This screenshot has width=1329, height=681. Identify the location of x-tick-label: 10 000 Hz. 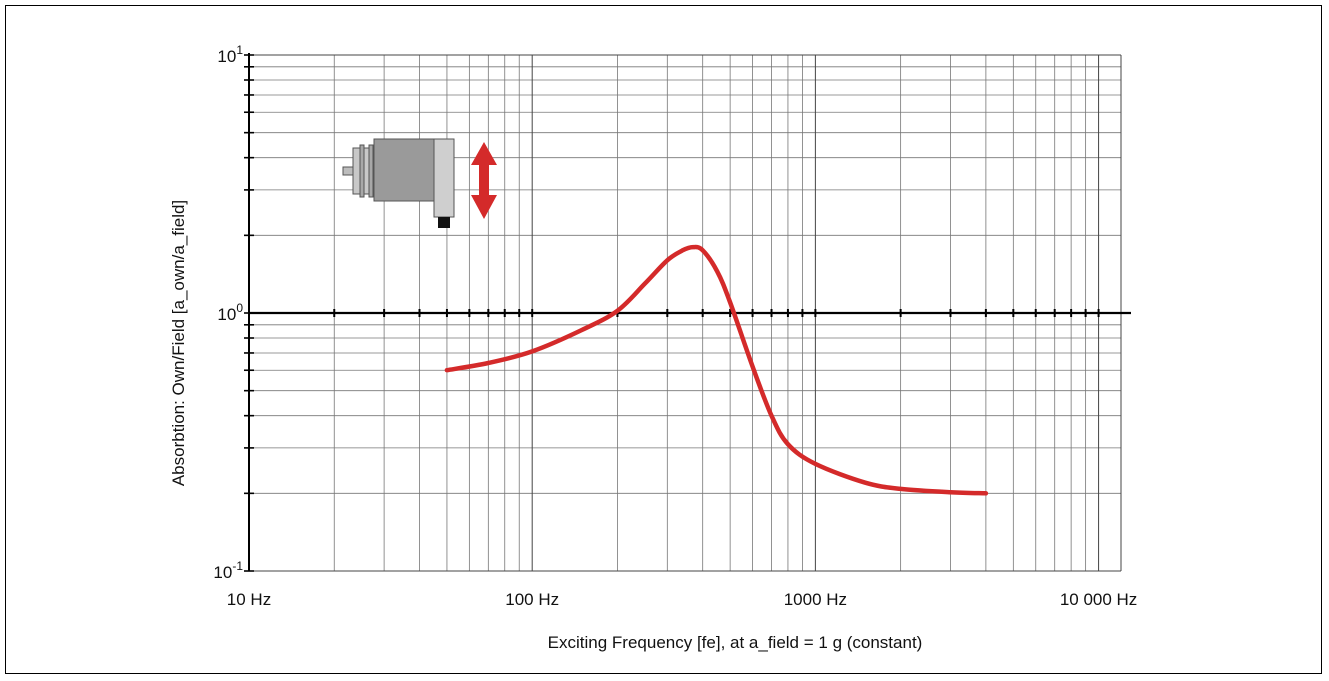
(1099, 599).